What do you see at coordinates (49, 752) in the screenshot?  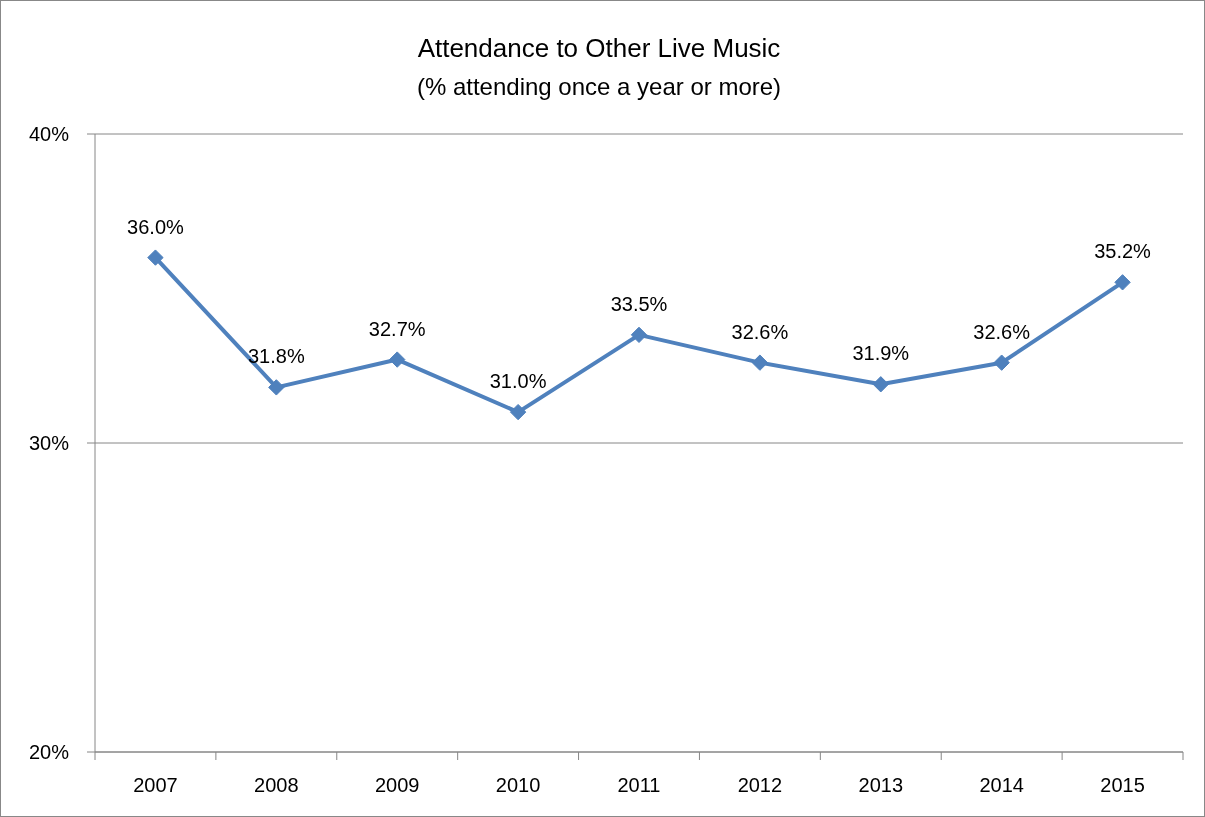 I see `y-tick-label: 20%` at bounding box center [49, 752].